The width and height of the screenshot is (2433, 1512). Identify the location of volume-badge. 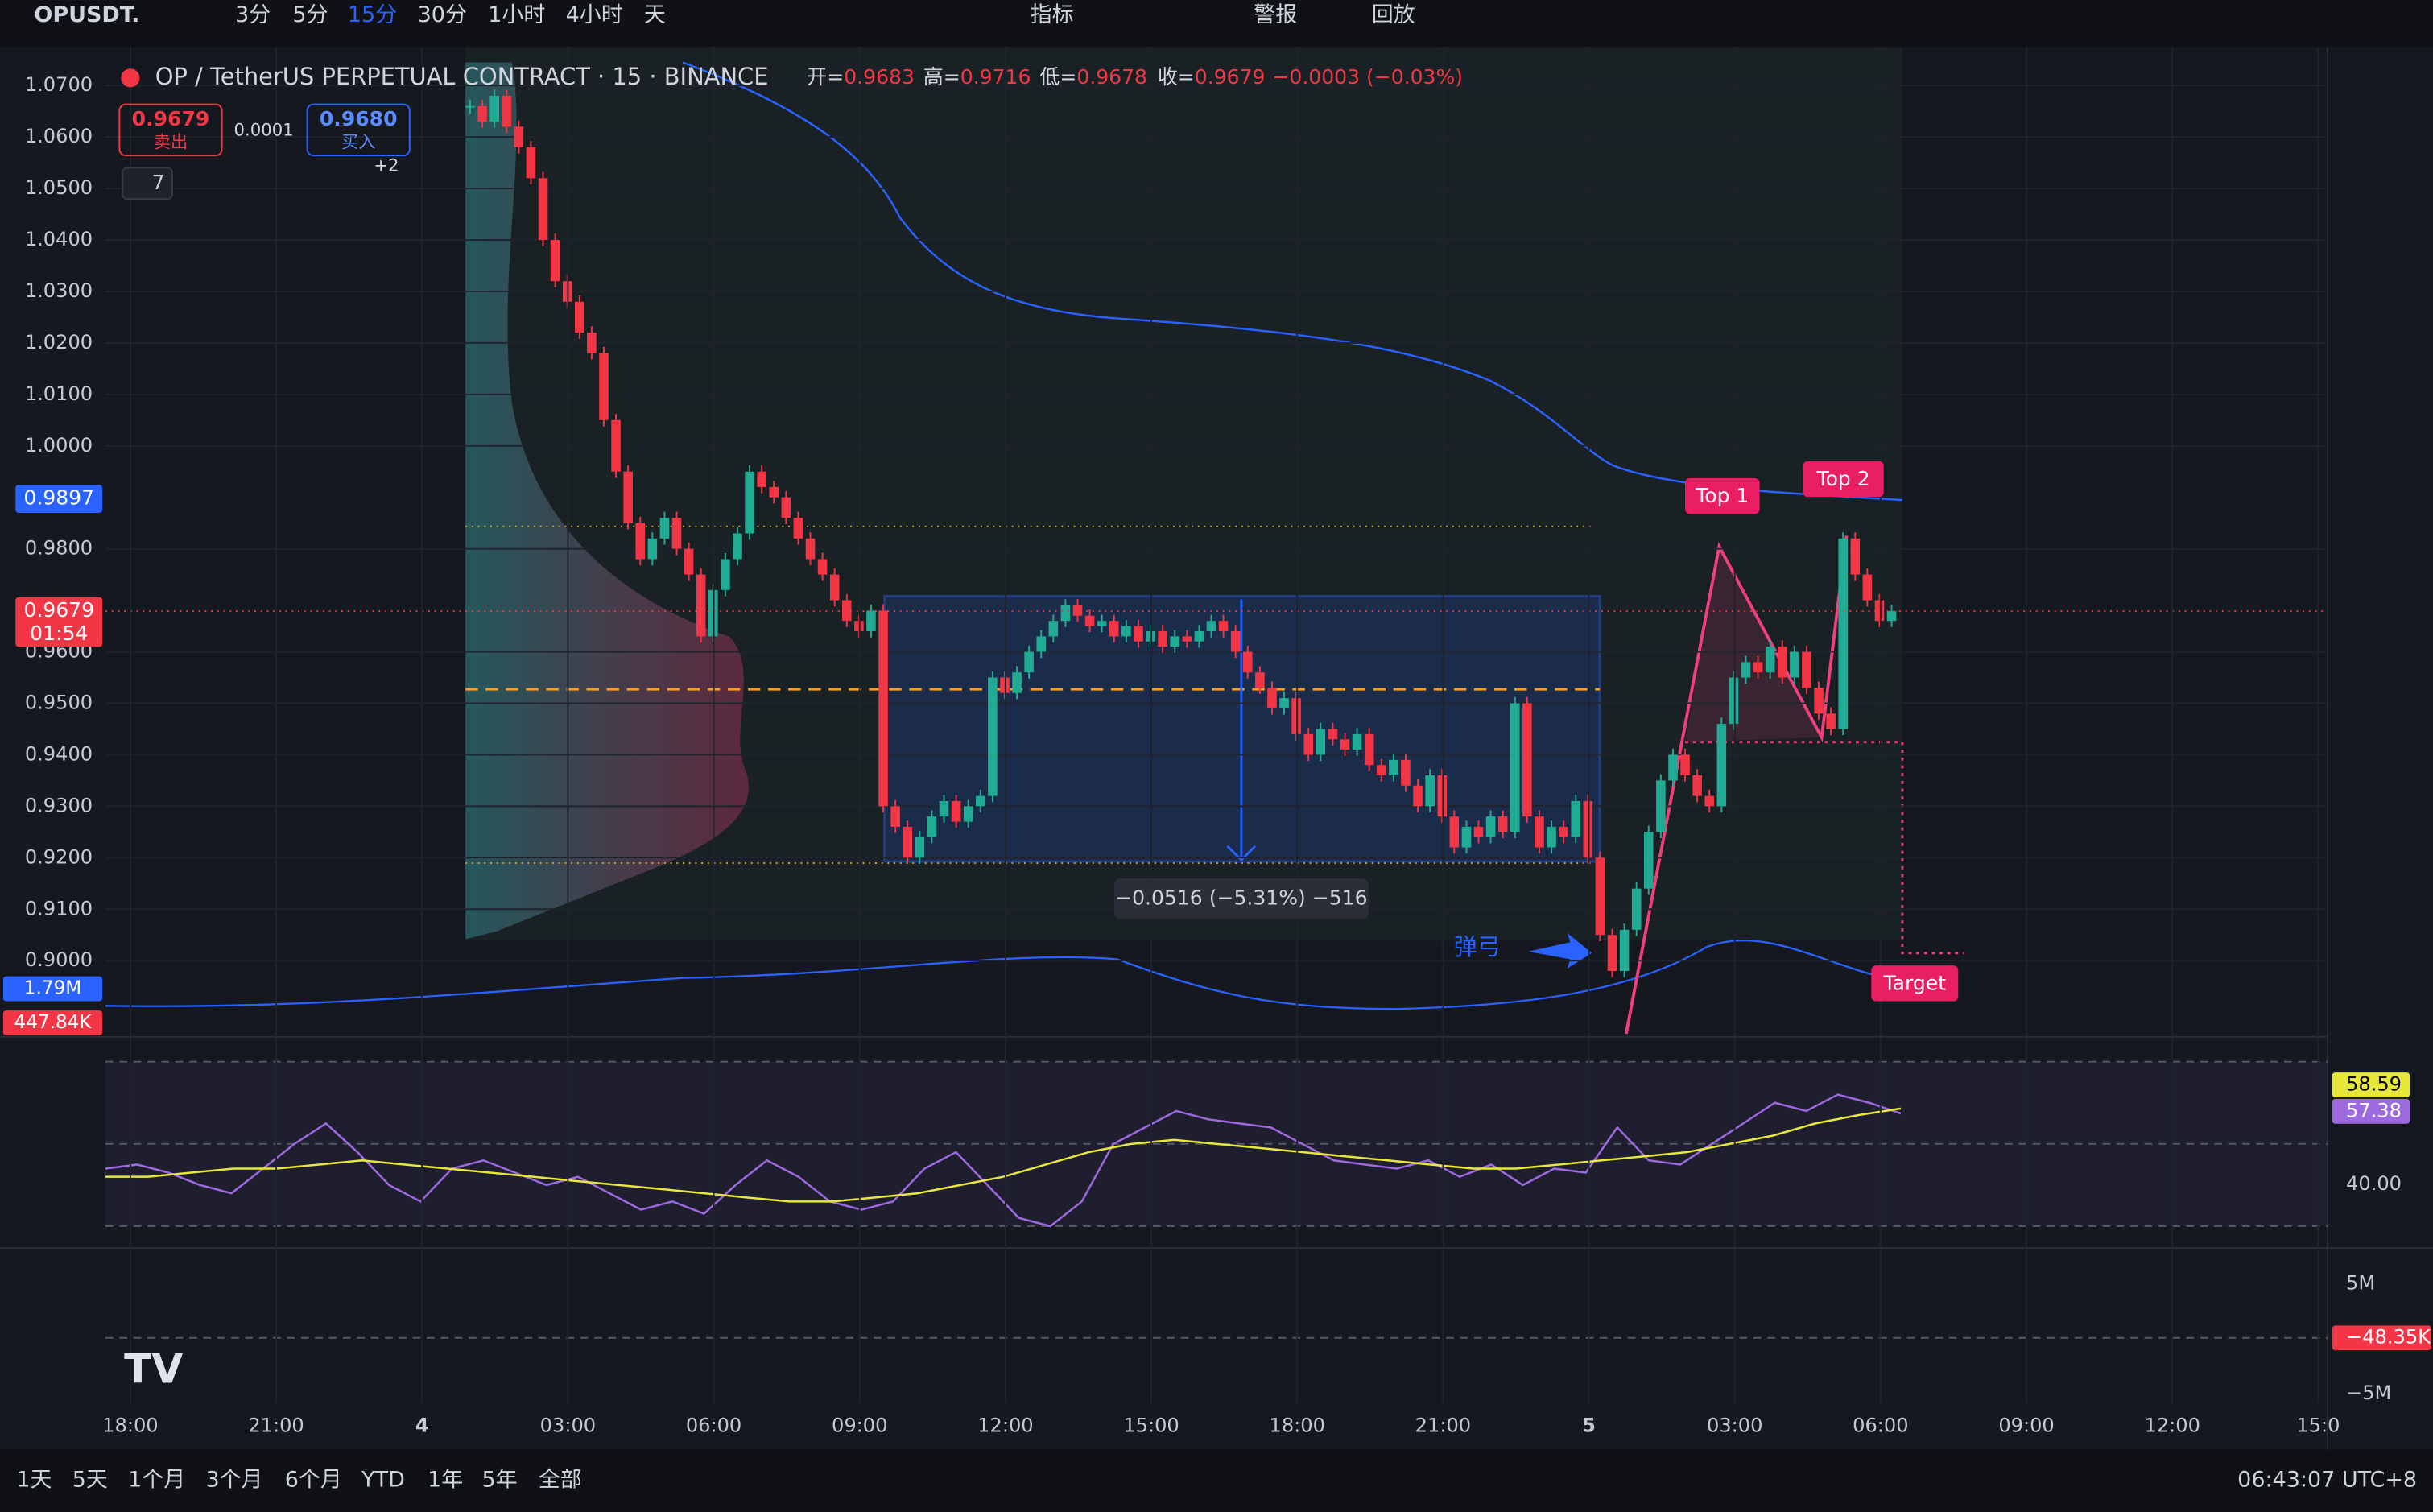
(52, 989).